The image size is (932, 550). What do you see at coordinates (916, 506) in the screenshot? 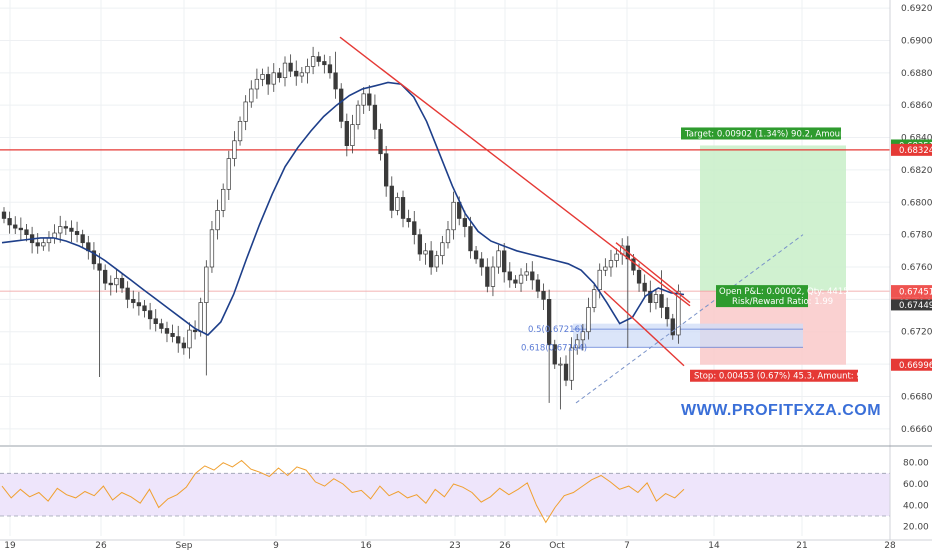
I see `rsi-tick-label: 40.00` at bounding box center [916, 506].